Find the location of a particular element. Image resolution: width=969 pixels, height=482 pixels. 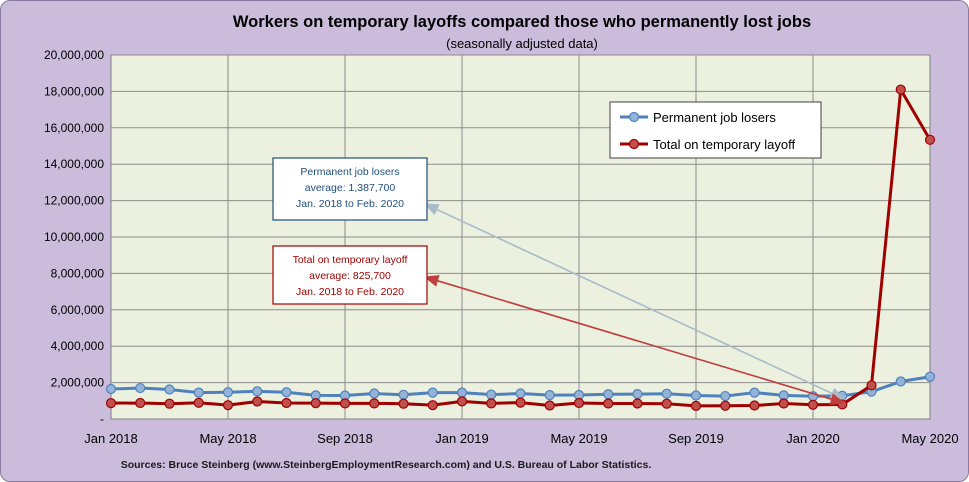

y-tick-label: 2,000,000 is located at coordinates (78, 383).